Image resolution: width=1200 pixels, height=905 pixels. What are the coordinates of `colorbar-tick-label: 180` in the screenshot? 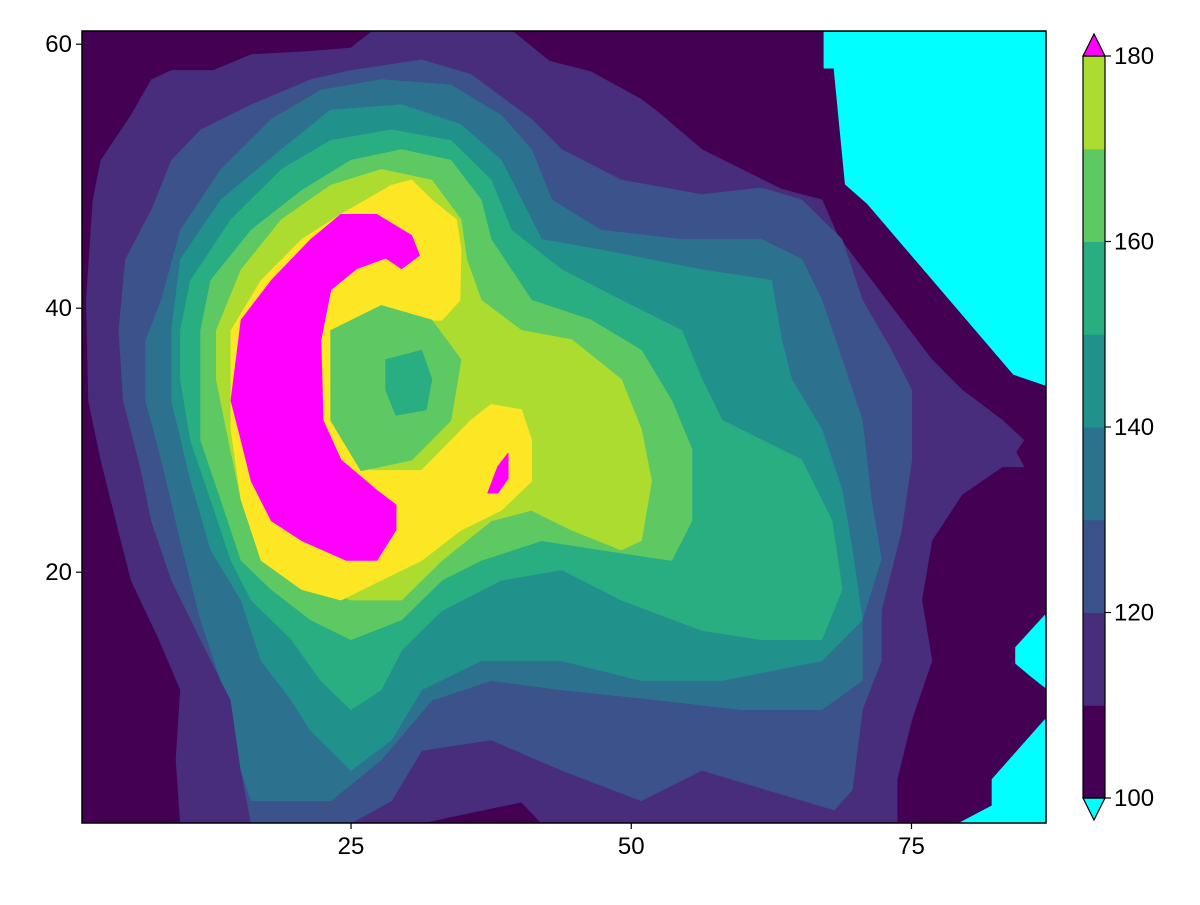 It's located at (1134, 56).